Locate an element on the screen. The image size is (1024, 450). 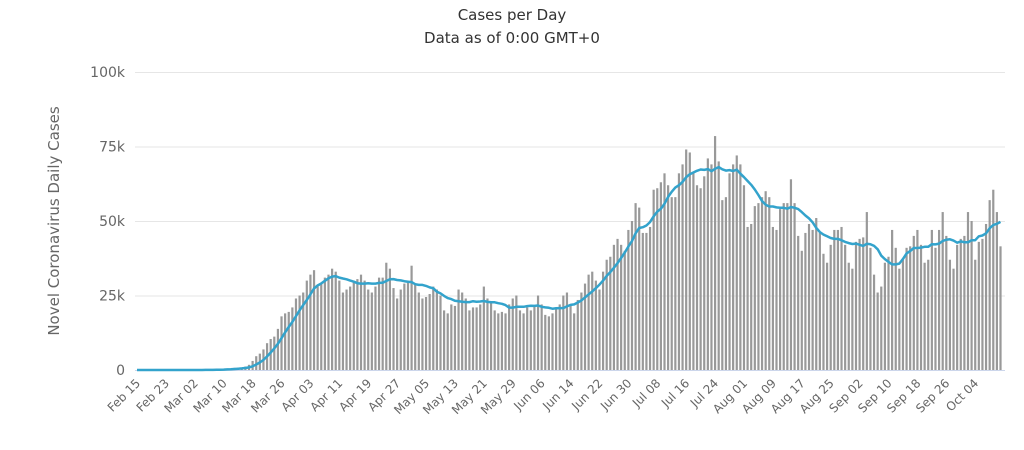
y-axis-label: Novel Coronavirus Daily Cases is located at coordinates (54, 221).